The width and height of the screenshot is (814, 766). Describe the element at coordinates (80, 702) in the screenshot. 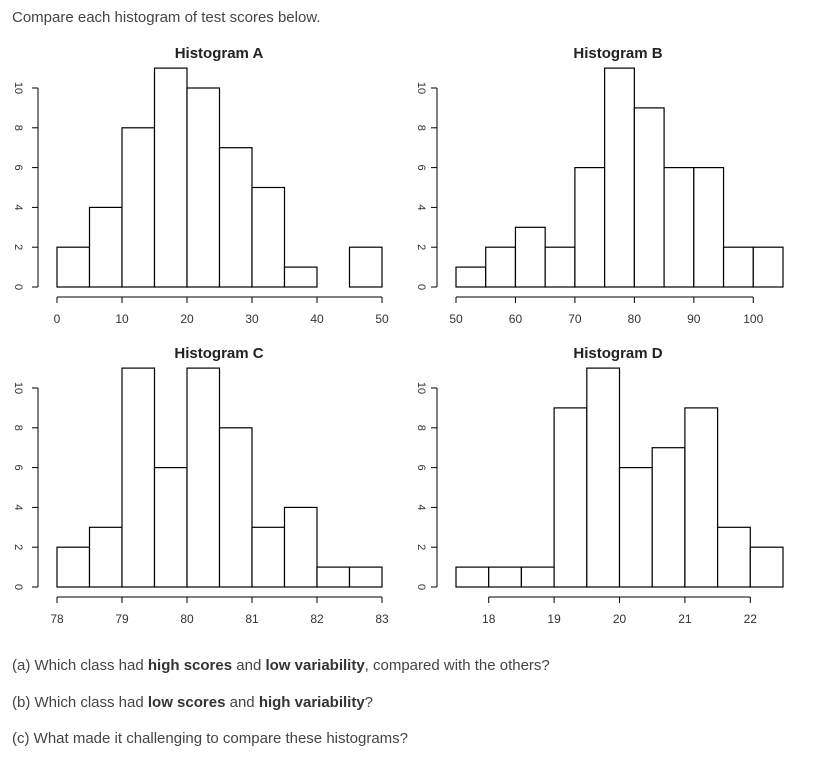

I see `question-text: (b) Which class had` at that location.